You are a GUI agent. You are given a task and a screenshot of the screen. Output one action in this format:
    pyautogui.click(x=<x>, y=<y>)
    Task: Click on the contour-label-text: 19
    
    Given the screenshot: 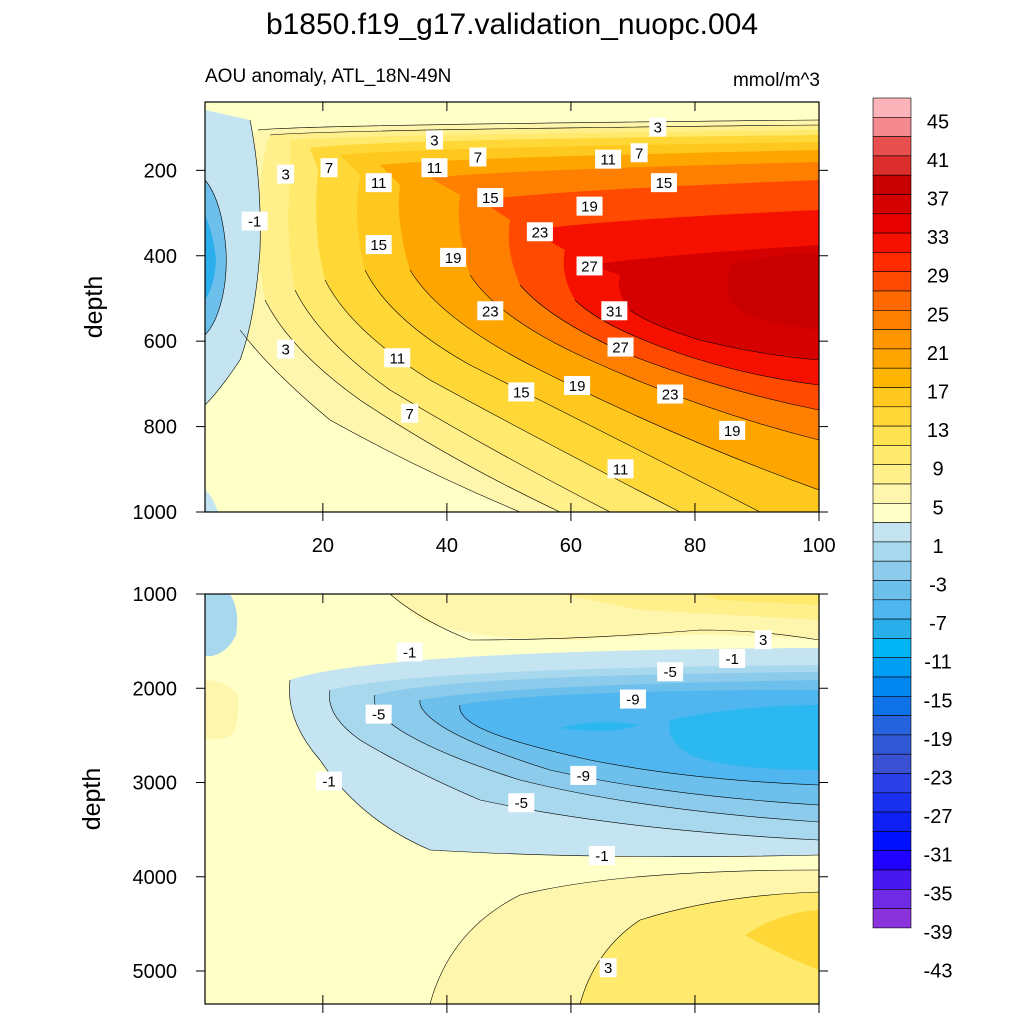 What is the action you would take?
    pyautogui.click(x=732, y=431)
    